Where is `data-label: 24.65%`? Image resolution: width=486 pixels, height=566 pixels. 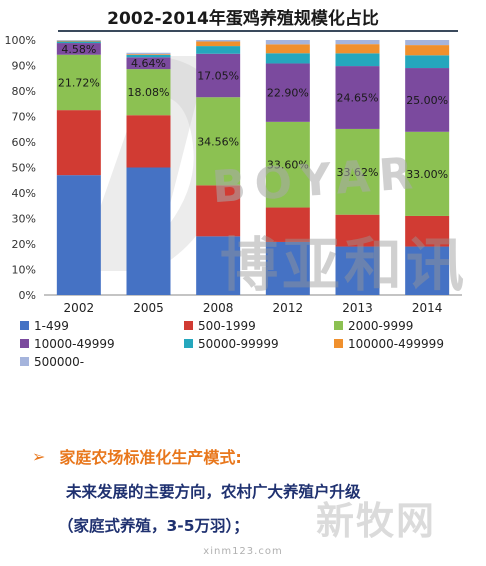 data-label: 24.65% is located at coordinates (358, 98).